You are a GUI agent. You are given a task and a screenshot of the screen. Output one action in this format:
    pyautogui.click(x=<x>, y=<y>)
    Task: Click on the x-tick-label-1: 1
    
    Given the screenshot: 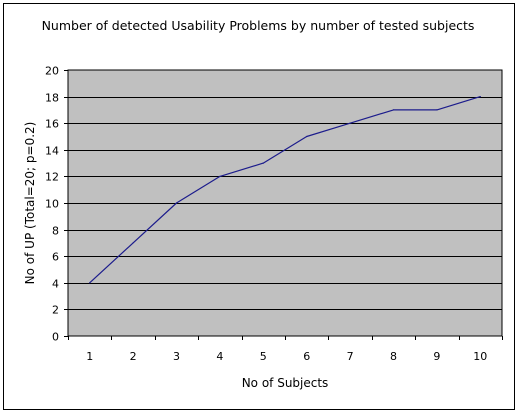 What is the action you would take?
    pyautogui.click(x=89, y=356)
    